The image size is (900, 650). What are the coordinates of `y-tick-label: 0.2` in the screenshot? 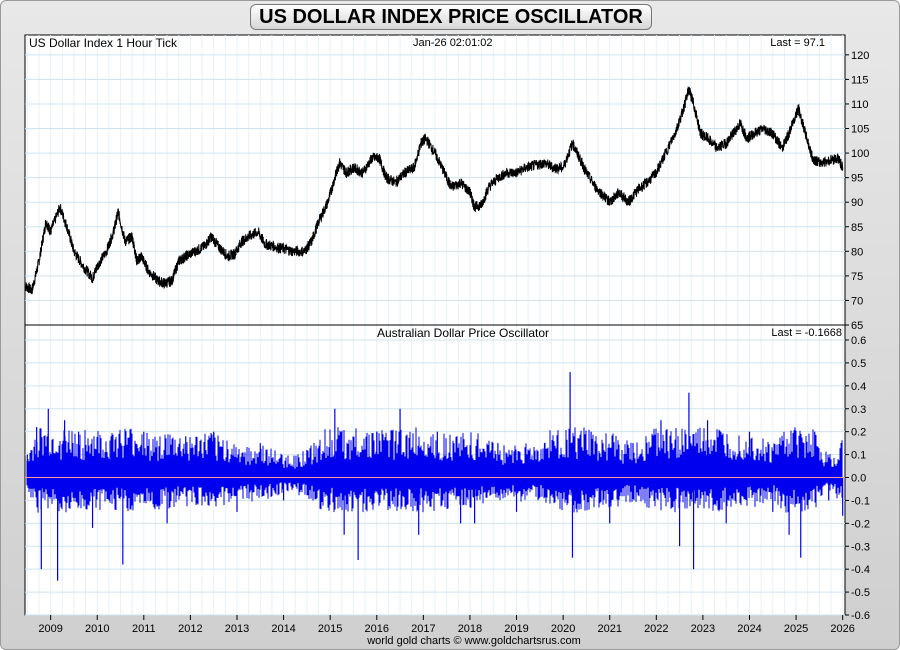 It's located at (858, 433).